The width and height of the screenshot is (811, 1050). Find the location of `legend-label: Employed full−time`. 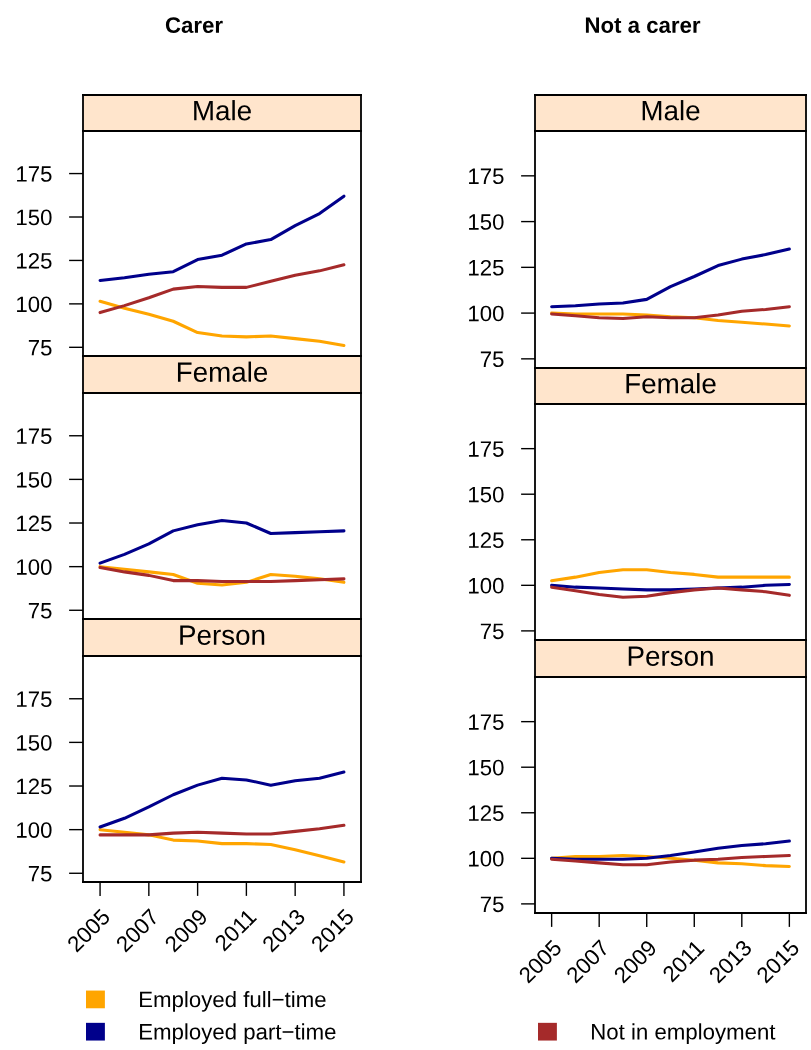

legend-label: Employed full−time is located at coordinates (233, 1001).